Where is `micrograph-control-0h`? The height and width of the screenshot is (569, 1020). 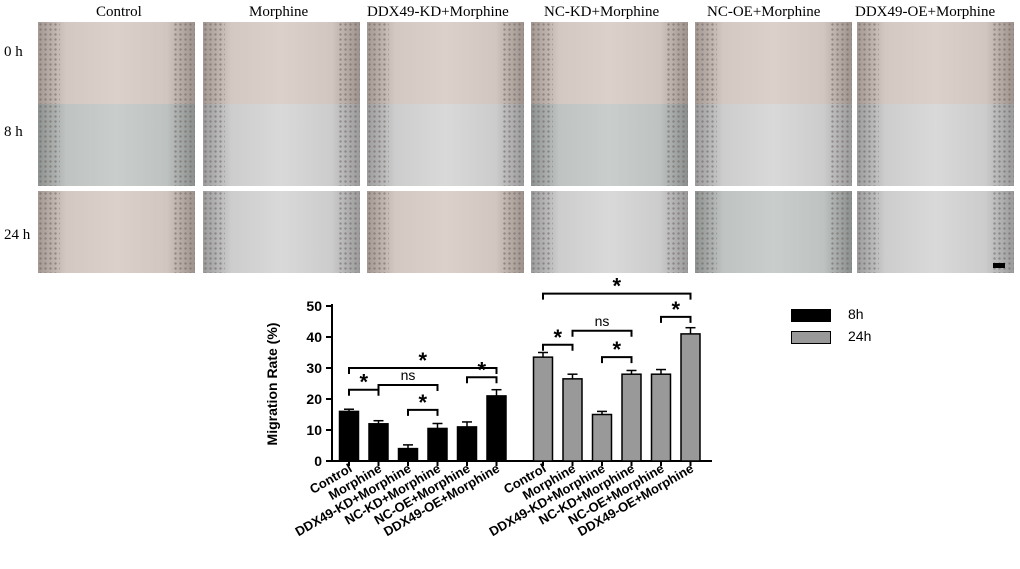
micrograph-control-0h is located at coordinates (116, 63).